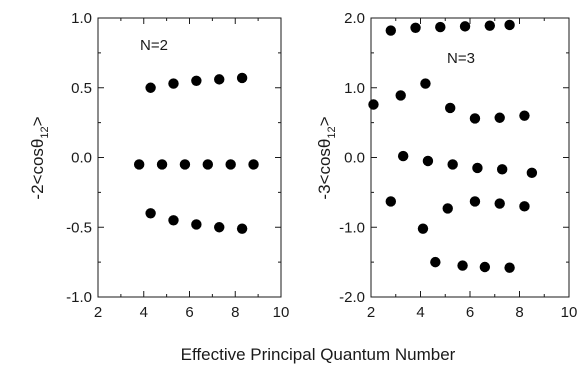 Image resolution: width=586 pixels, height=366 pixels. Describe the element at coordinates (79, 227) in the screenshot. I see `y-tick-label: -0.5` at that location.